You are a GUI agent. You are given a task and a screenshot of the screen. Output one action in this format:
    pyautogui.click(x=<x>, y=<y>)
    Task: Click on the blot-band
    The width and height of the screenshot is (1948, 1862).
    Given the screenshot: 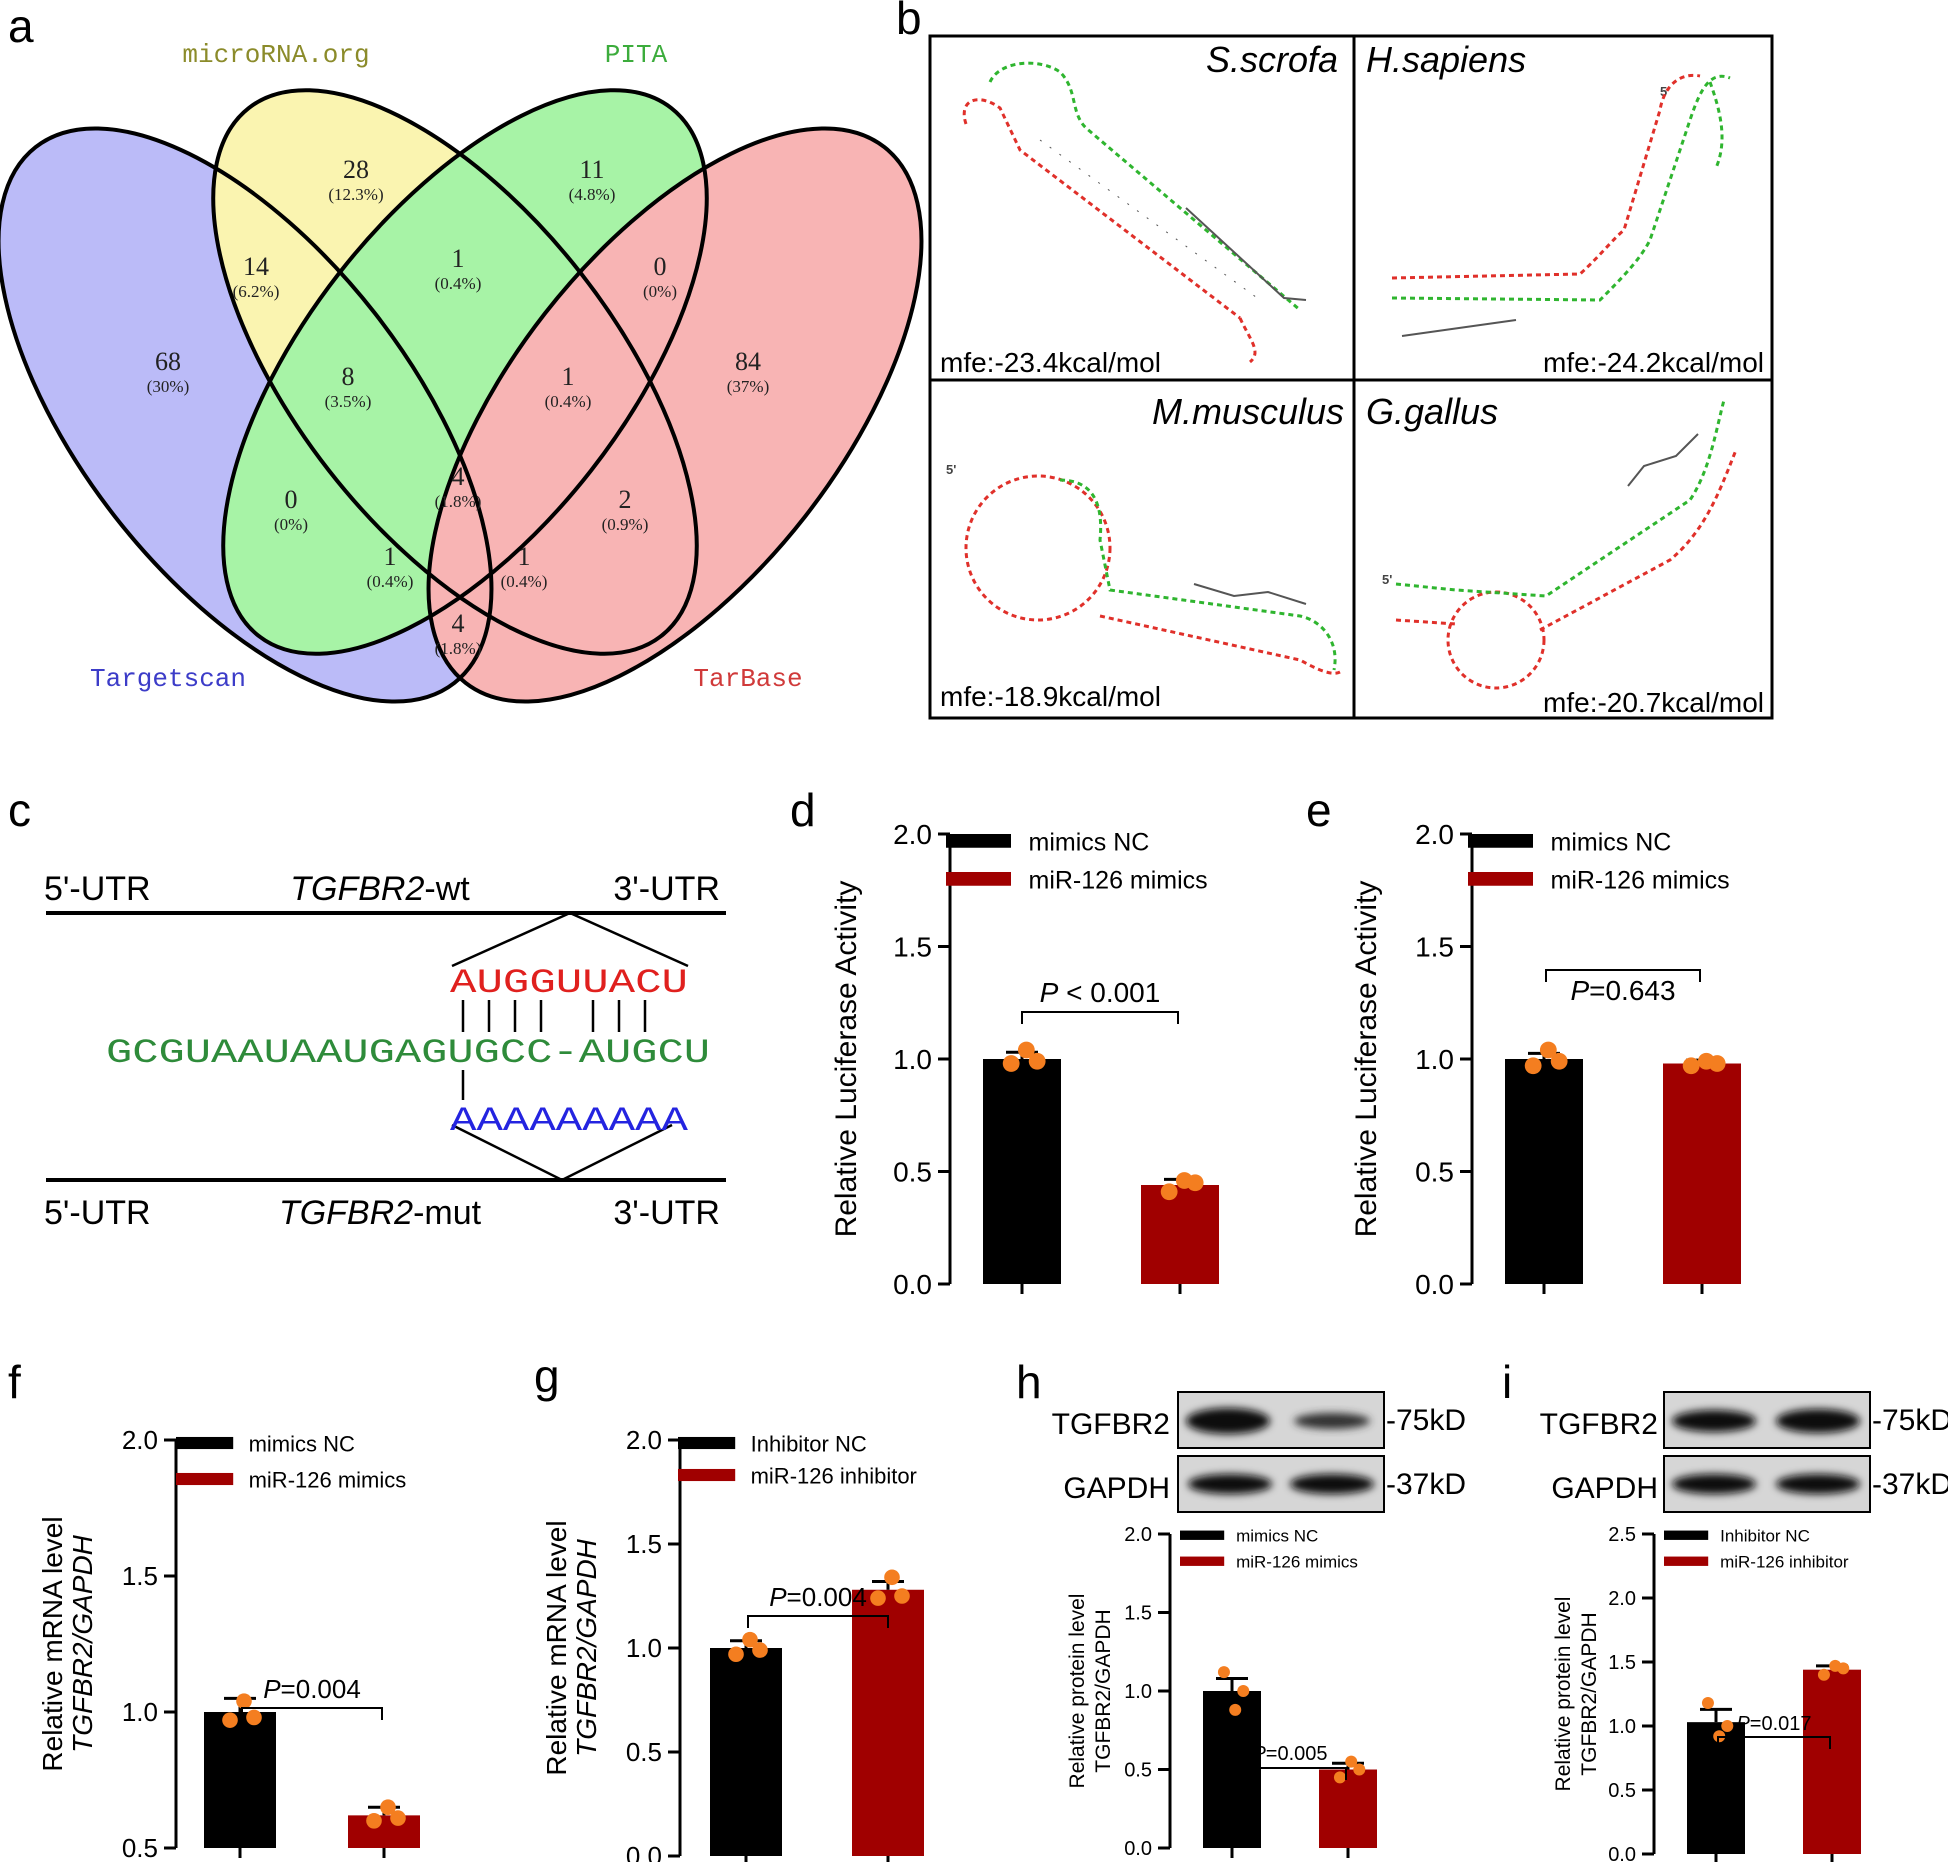 What is the action you would take?
    pyautogui.click(x=1714, y=1421)
    